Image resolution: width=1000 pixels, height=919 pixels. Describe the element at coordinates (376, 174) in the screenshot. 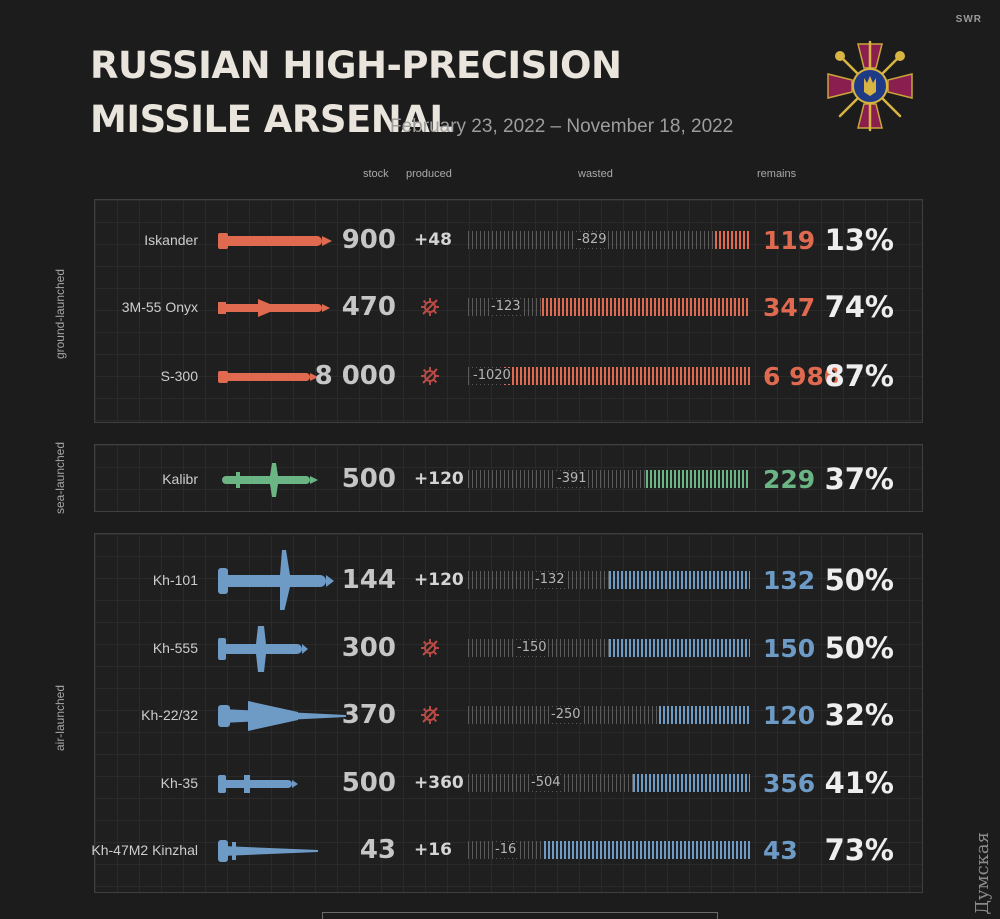

I see `header-stock: stock` at that location.